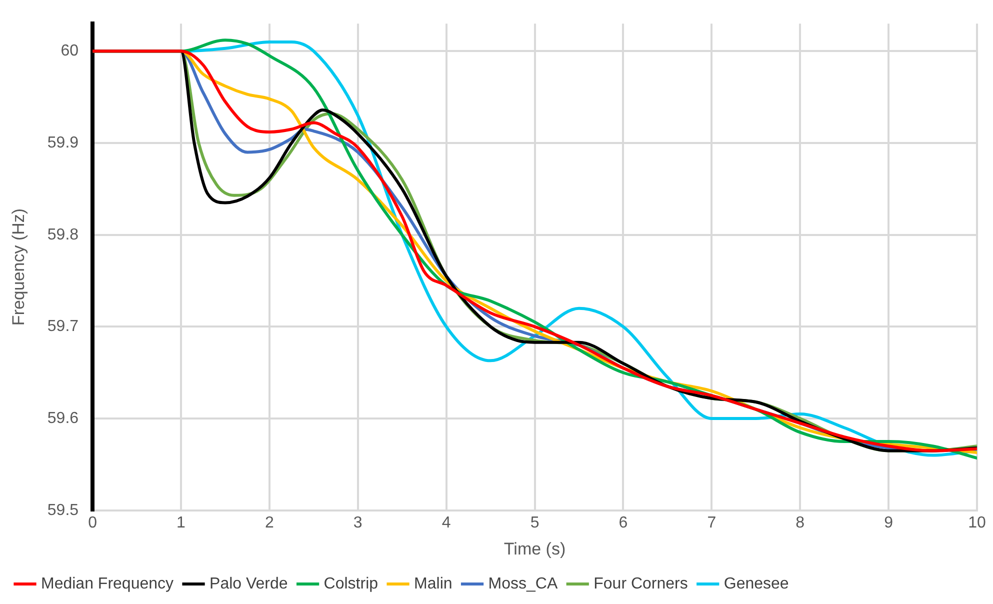  Describe the element at coordinates (977, 523) in the screenshot. I see `x-tick-label: 10` at that location.